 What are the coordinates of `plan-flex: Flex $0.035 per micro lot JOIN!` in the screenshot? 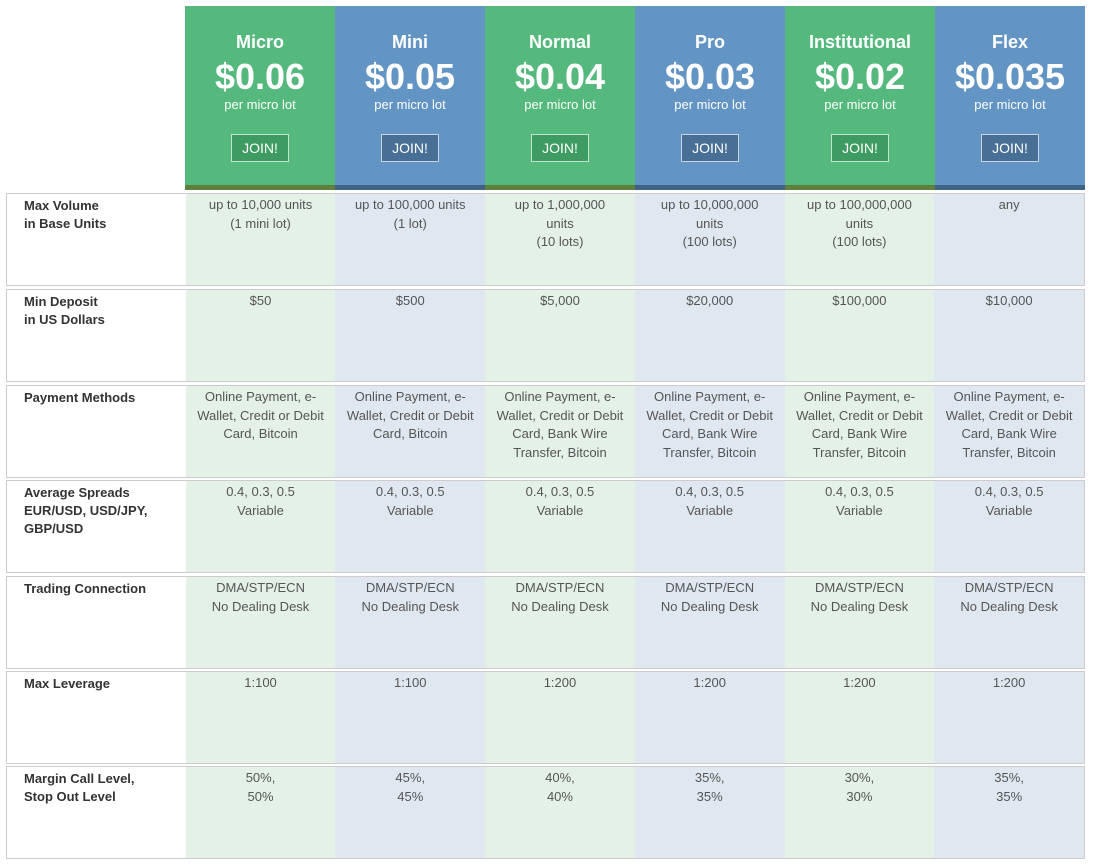 It's located at (1010, 98).